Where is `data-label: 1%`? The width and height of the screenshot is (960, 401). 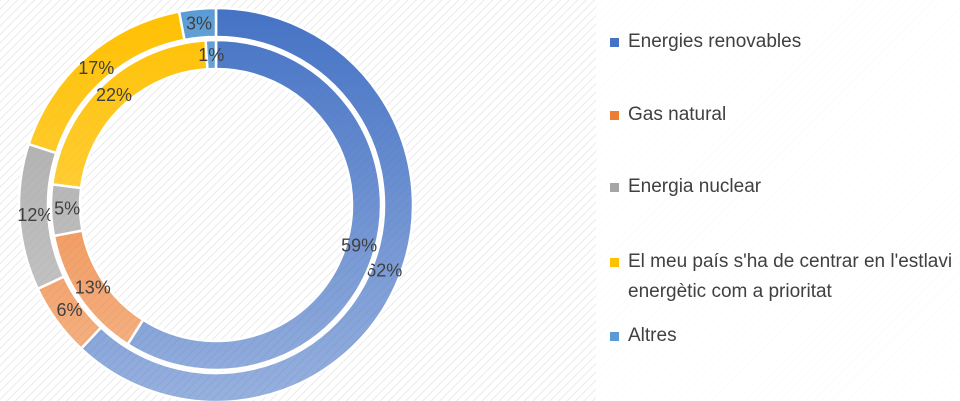 data-label: 1% is located at coordinates (211, 55).